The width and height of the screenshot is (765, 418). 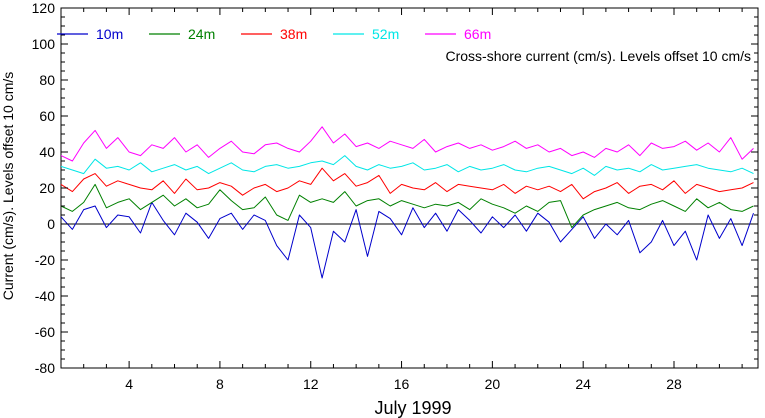 I want to click on legend-label-66m: 66m, so click(x=477, y=34).